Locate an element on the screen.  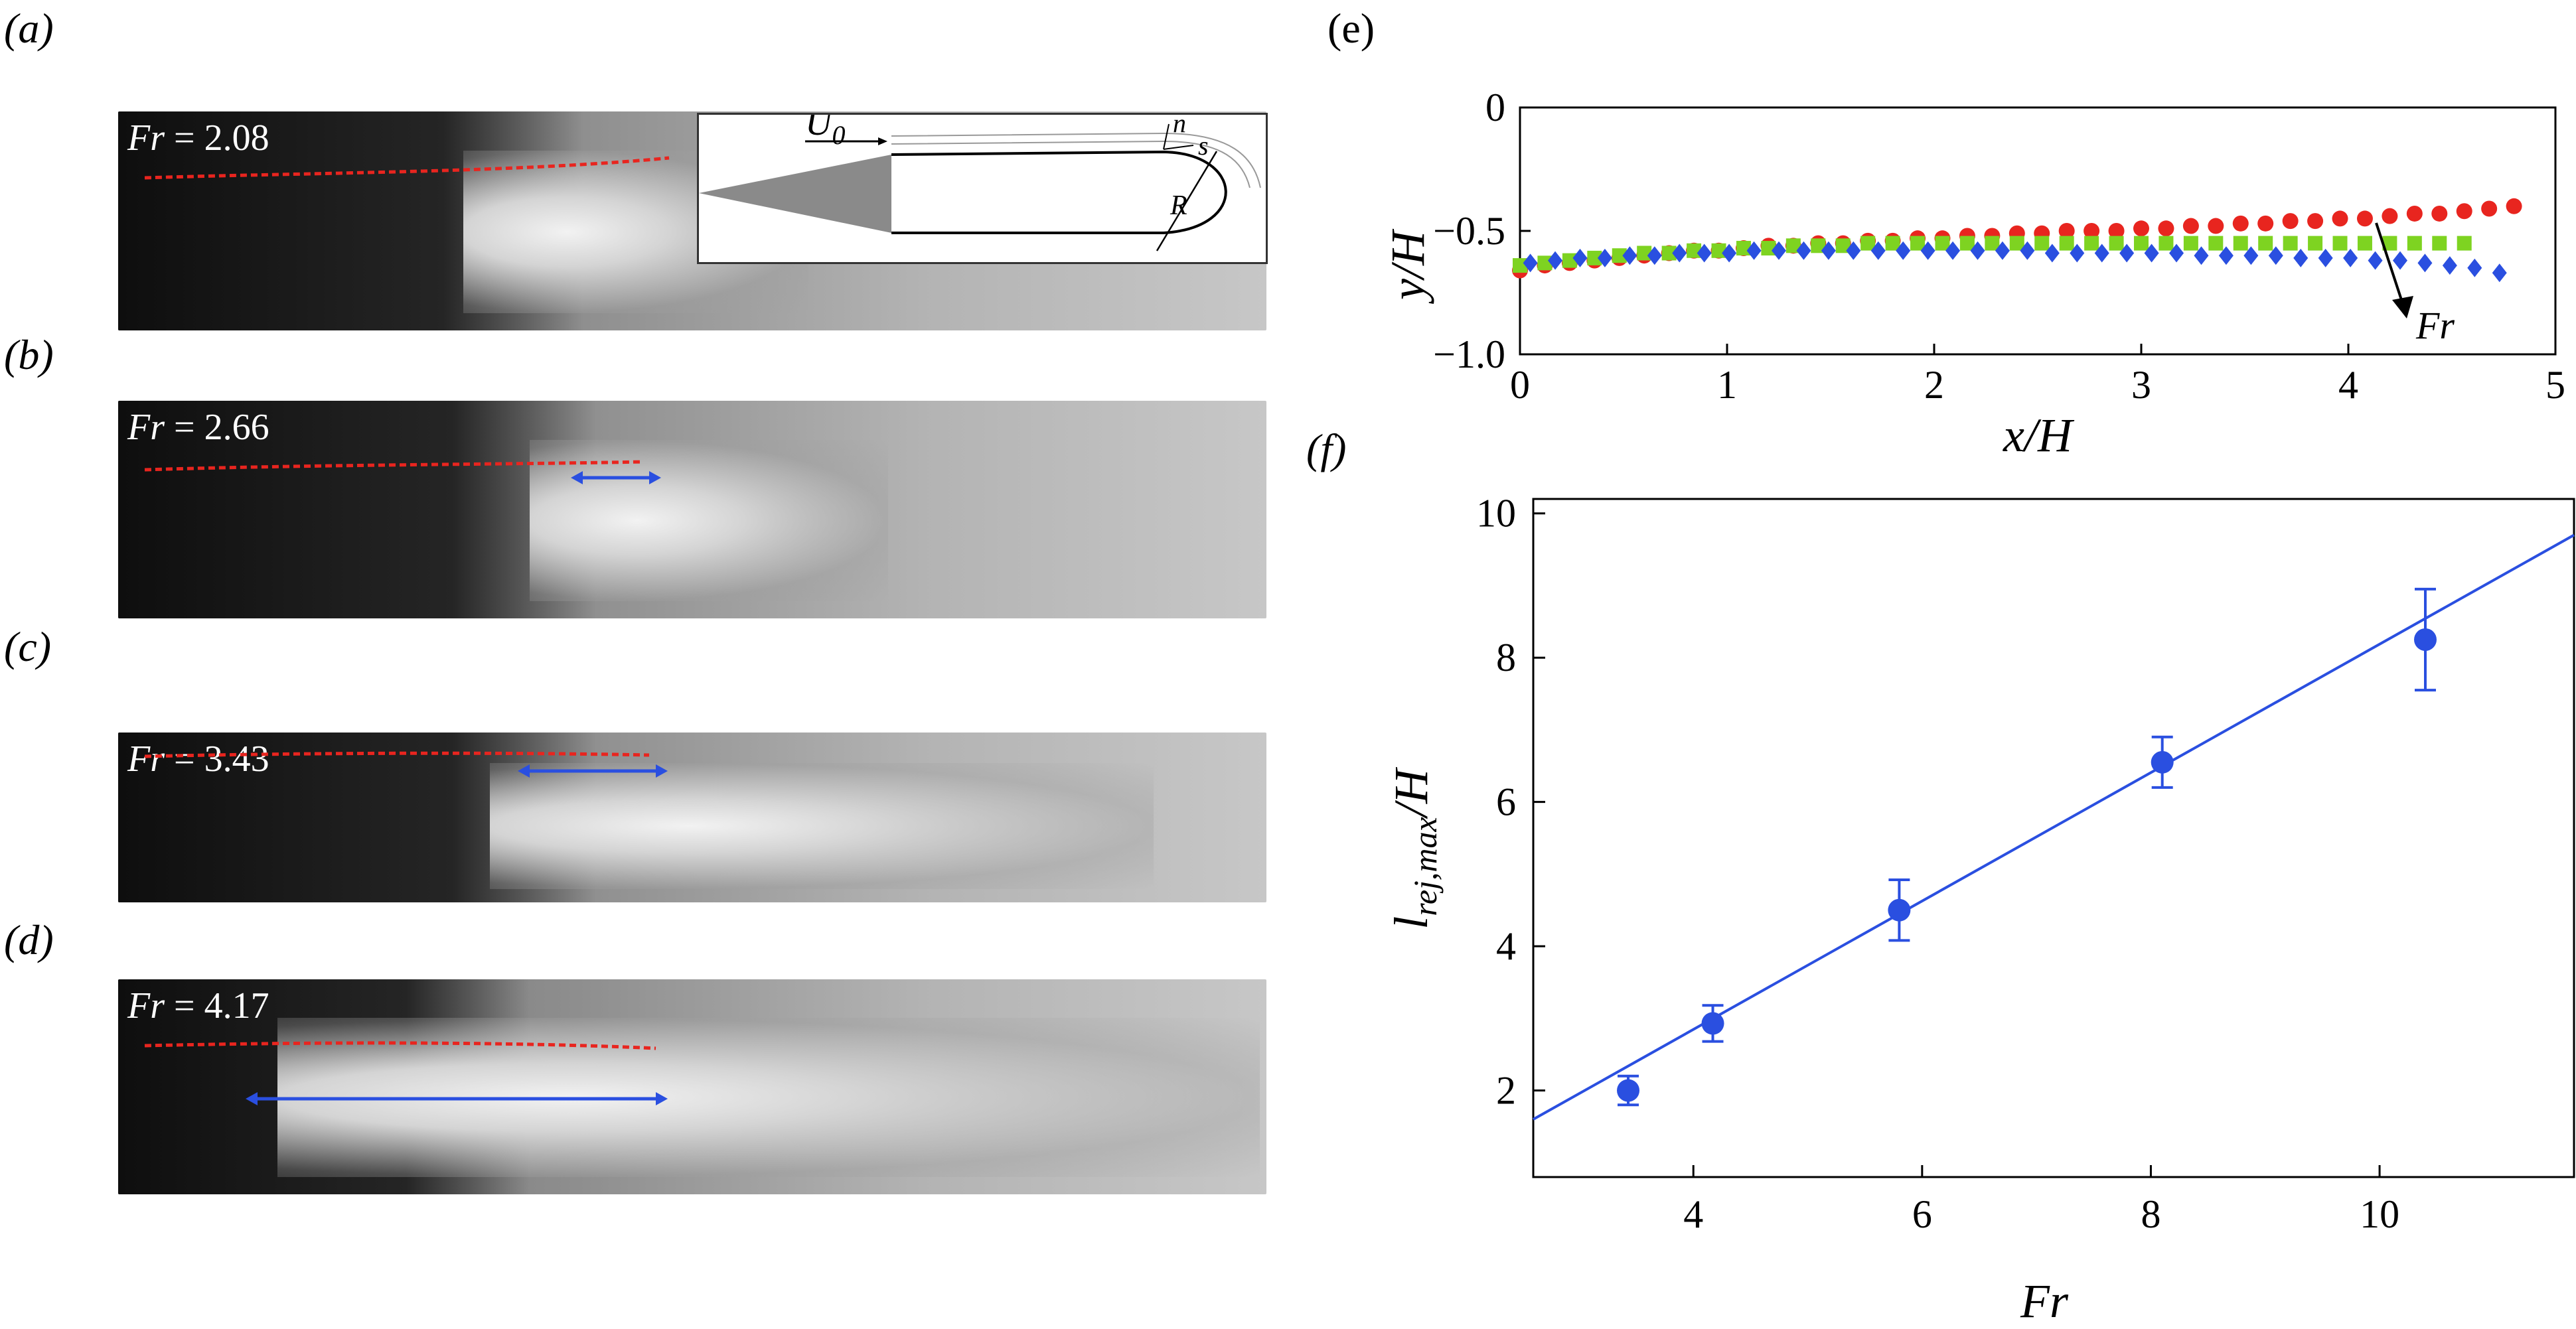
chart-f-ylabel: lrej,max/H is located at coordinates (1415, 848).